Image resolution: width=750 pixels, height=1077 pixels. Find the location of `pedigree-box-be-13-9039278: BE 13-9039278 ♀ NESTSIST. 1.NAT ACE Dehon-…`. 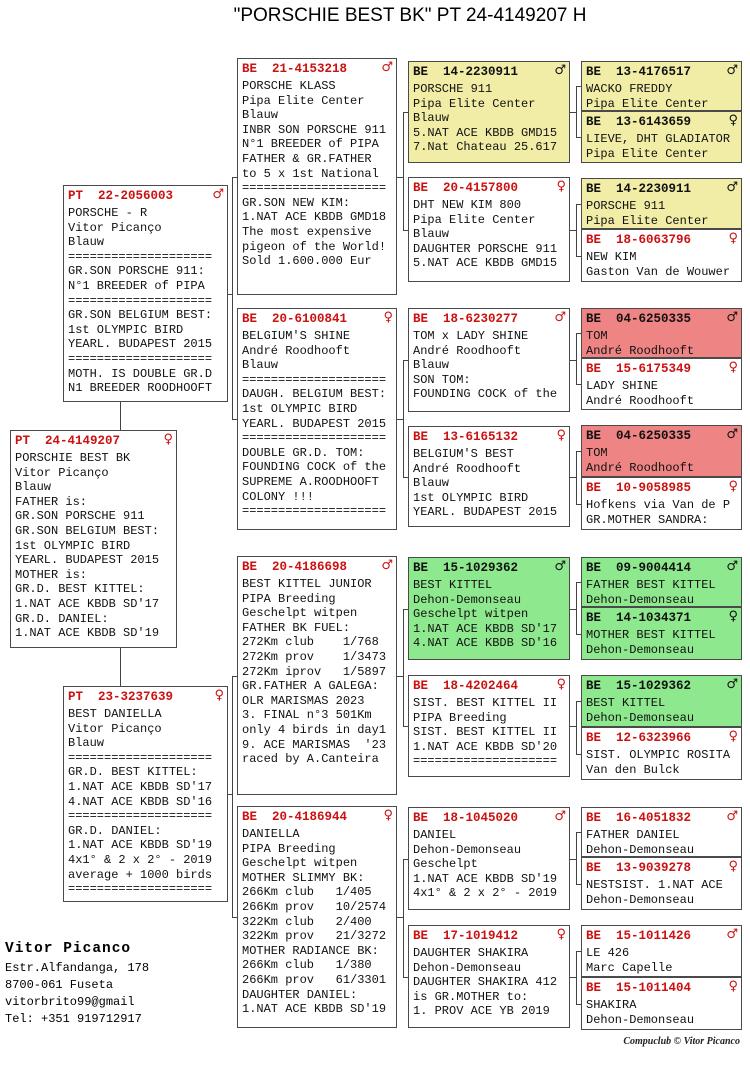

pedigree-box-be-13-9039278: BE 13-9039278 ♀ NESTSIST. 1.NAT ACE Dehon-… is located at coordinates (661, 883).